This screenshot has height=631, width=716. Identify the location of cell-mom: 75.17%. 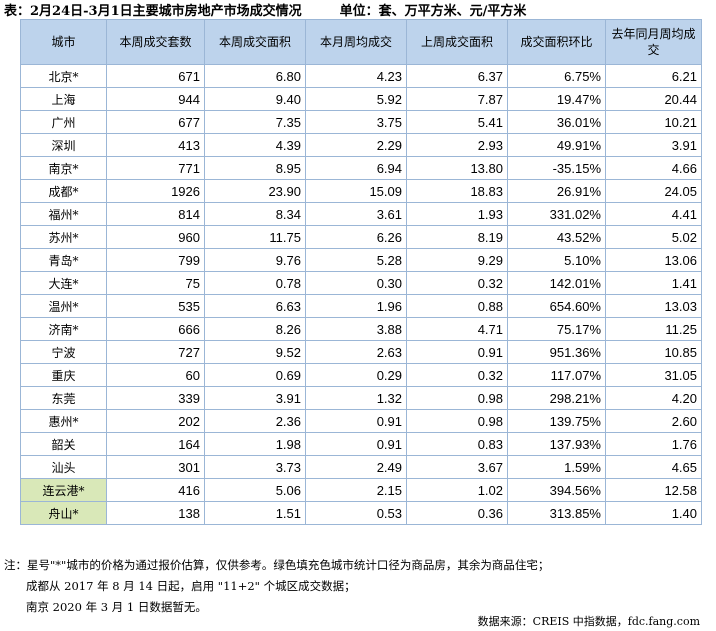
(556, 329).